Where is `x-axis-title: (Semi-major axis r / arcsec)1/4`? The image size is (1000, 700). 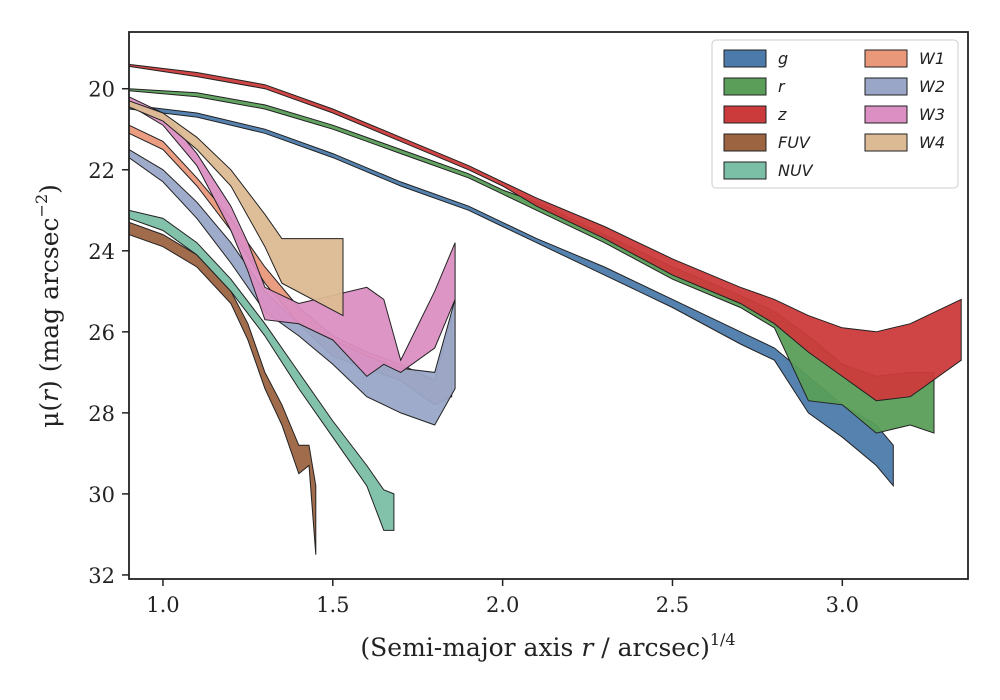 x-axis-title: (Semi-major axis r / arcsec)1/4 is located at coordinates (547, 646).